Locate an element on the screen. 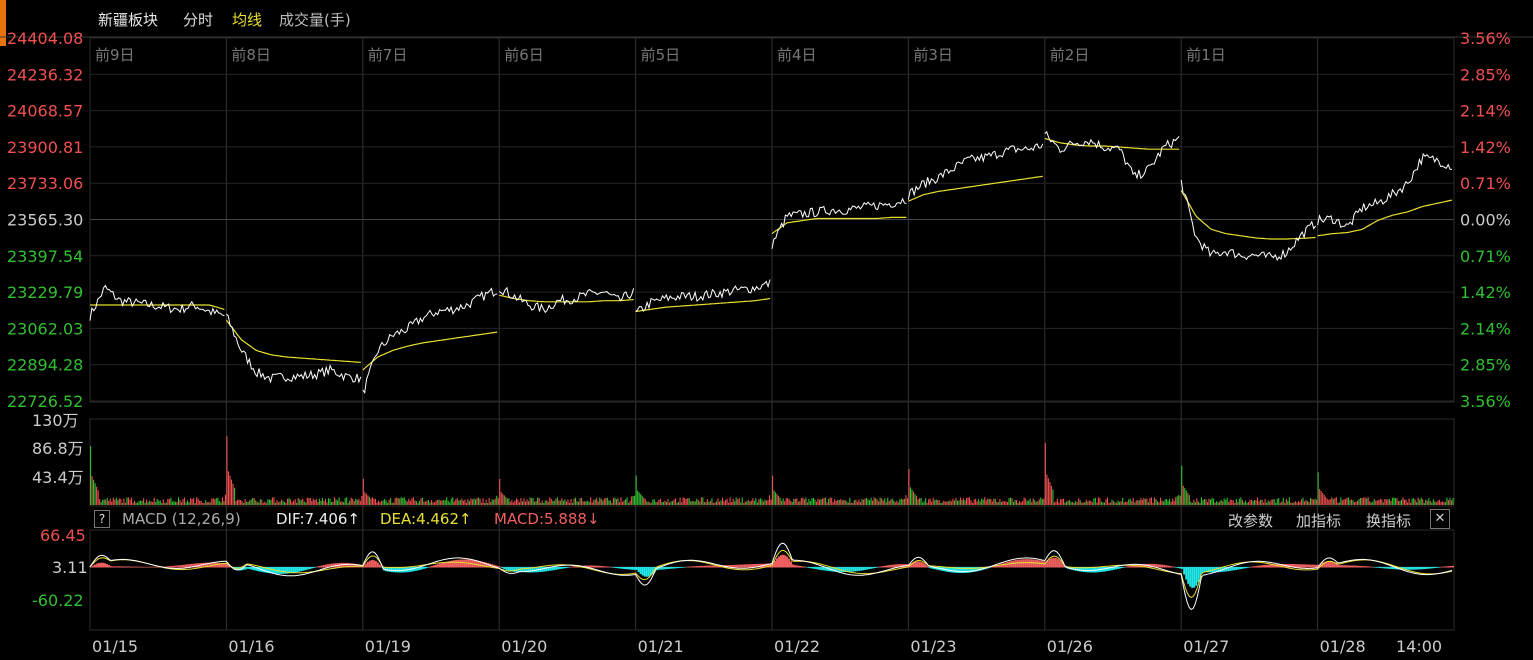  help-button: ? is located at coordinates (102, 519).